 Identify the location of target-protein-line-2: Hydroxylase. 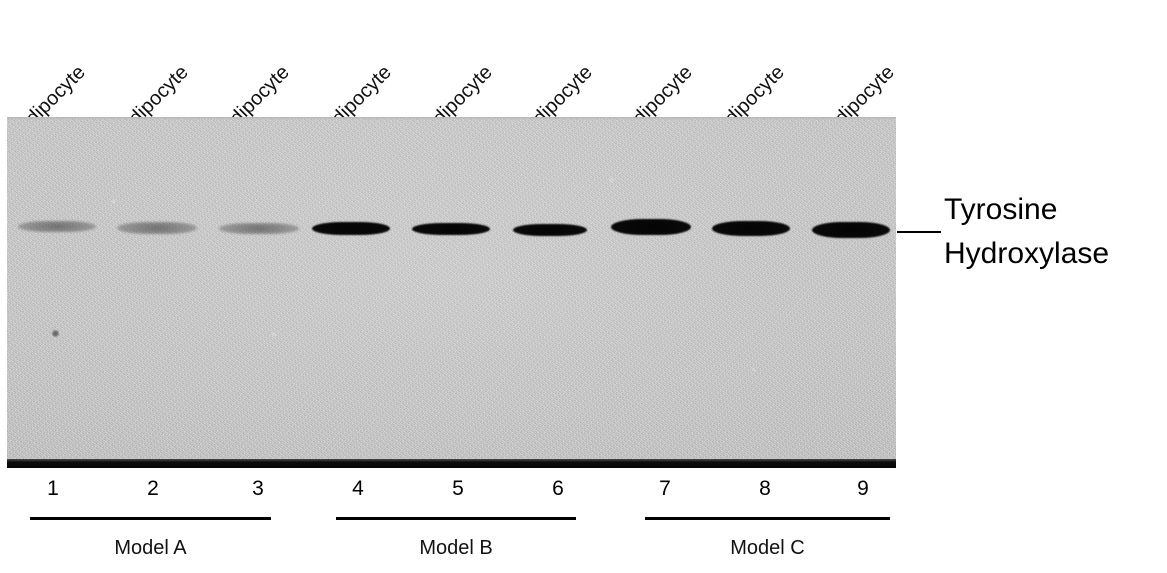
(1027, 253).